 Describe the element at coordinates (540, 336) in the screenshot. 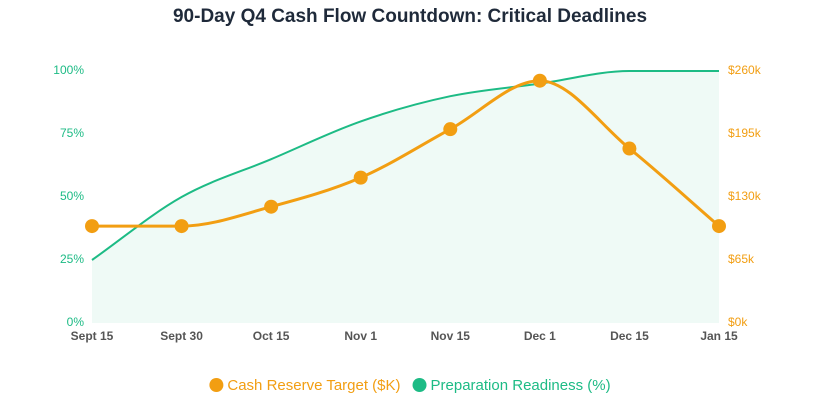

I see `x-tick-label: Dec 1` at that location.